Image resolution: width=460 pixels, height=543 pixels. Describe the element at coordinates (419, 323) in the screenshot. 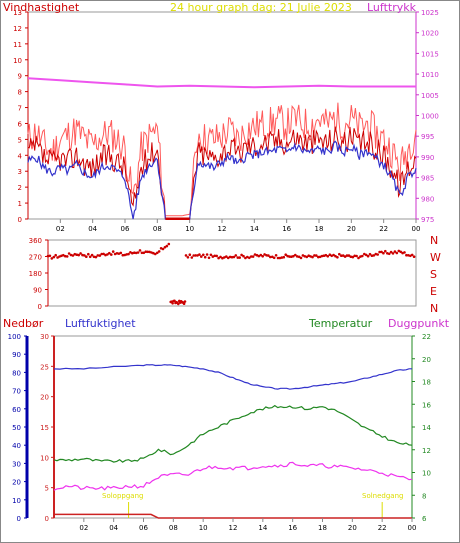

I see `dewpoint-label: Duggpunkt` at that location.